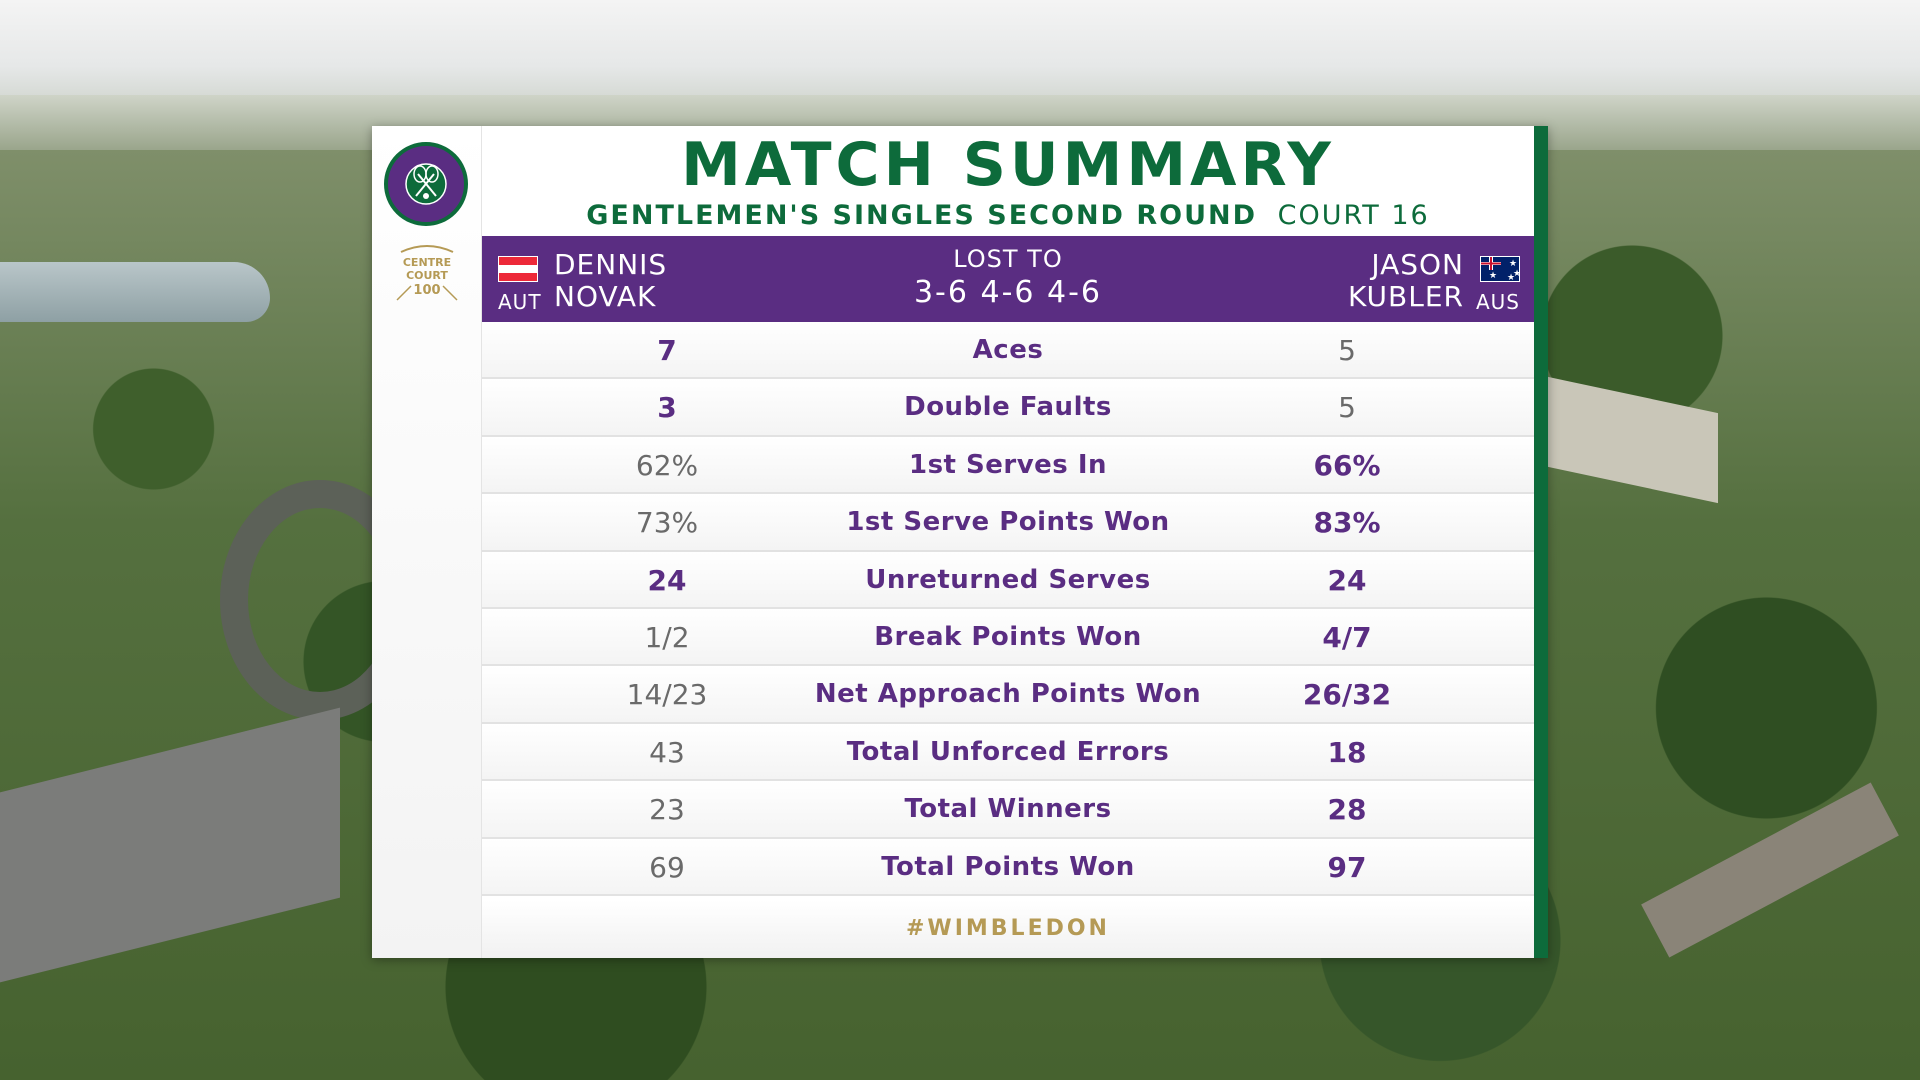 The height and width of the screenshot is (1080, 1920). What do you see at coordinates (667, 350) in the screenshot?
I see `stat-left-value: 7` at bounding box center [667, 350].